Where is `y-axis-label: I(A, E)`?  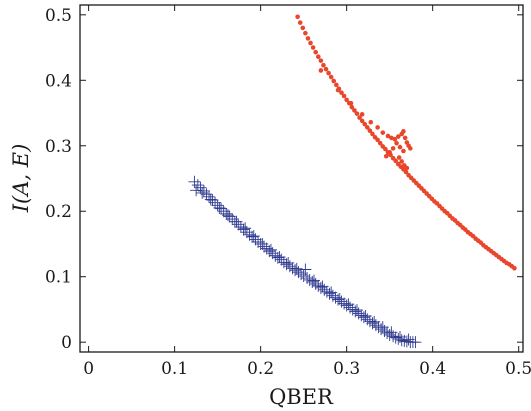
y-axis-label: I(A, E) is located at coordinates (21, 179).